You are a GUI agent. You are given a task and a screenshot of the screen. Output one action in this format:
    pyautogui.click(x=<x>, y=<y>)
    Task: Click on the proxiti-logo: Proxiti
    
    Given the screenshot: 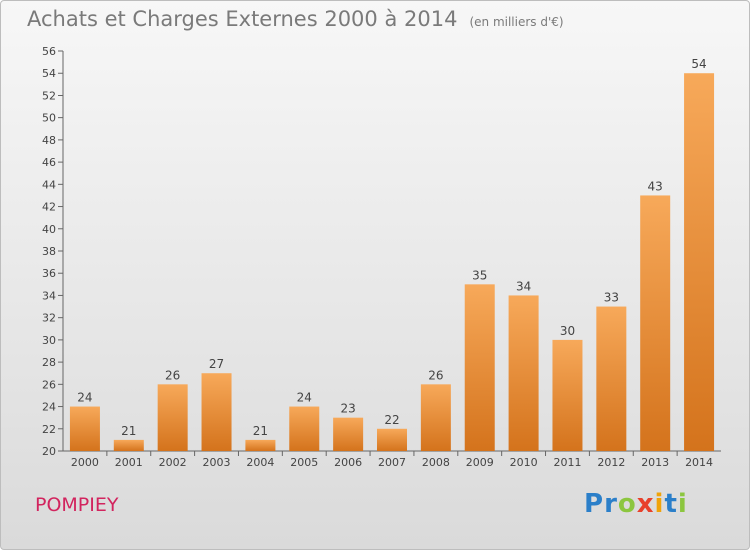 What is the action you would take?
    pyautogui.click(x=636, y=504)
    